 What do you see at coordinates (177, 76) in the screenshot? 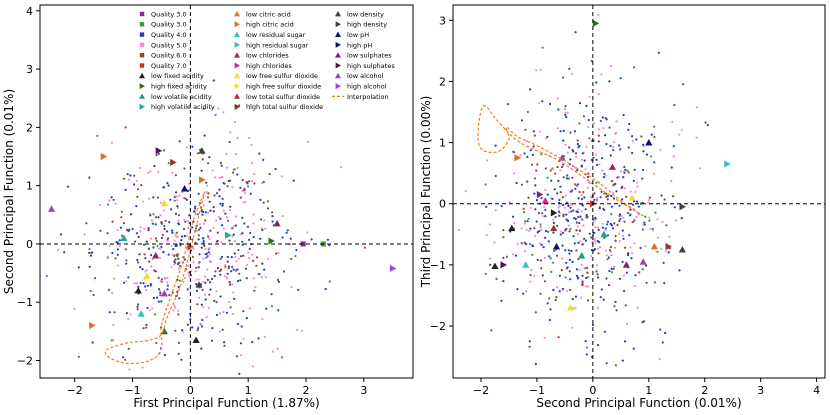
I see `legend-label: low fixed acidity` at bounding box center [177, 76].